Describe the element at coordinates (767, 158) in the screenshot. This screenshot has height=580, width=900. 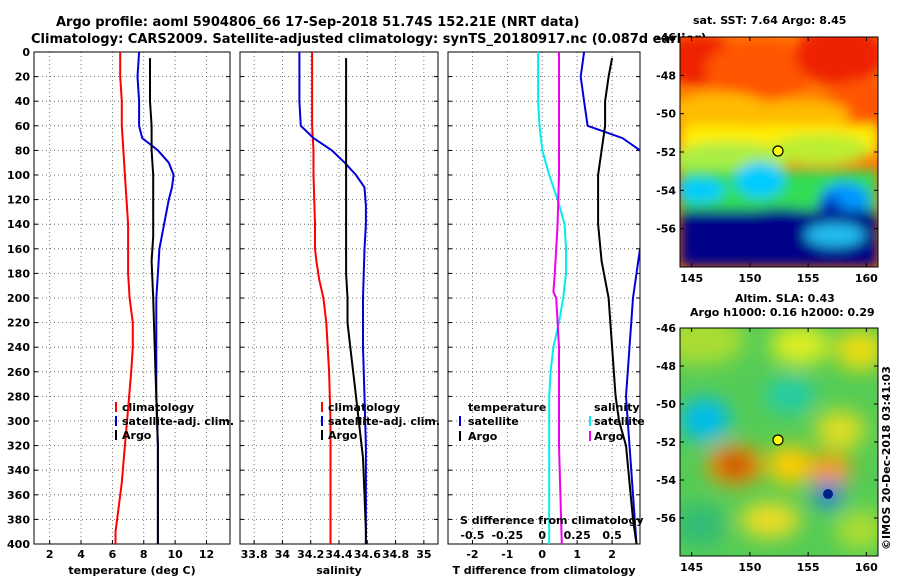
I see `sst-map-axes: 145 150 155 160 -46 -48 -50 -52 -54 -56` at that location.